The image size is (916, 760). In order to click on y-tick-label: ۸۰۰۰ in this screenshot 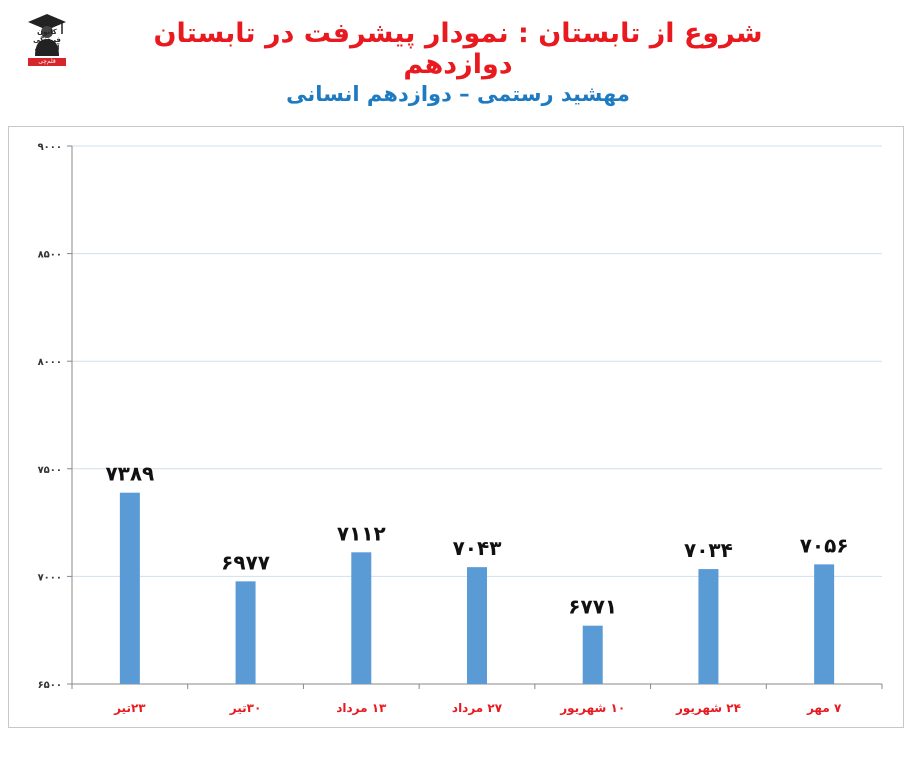, I will do `click(50, 362)`.